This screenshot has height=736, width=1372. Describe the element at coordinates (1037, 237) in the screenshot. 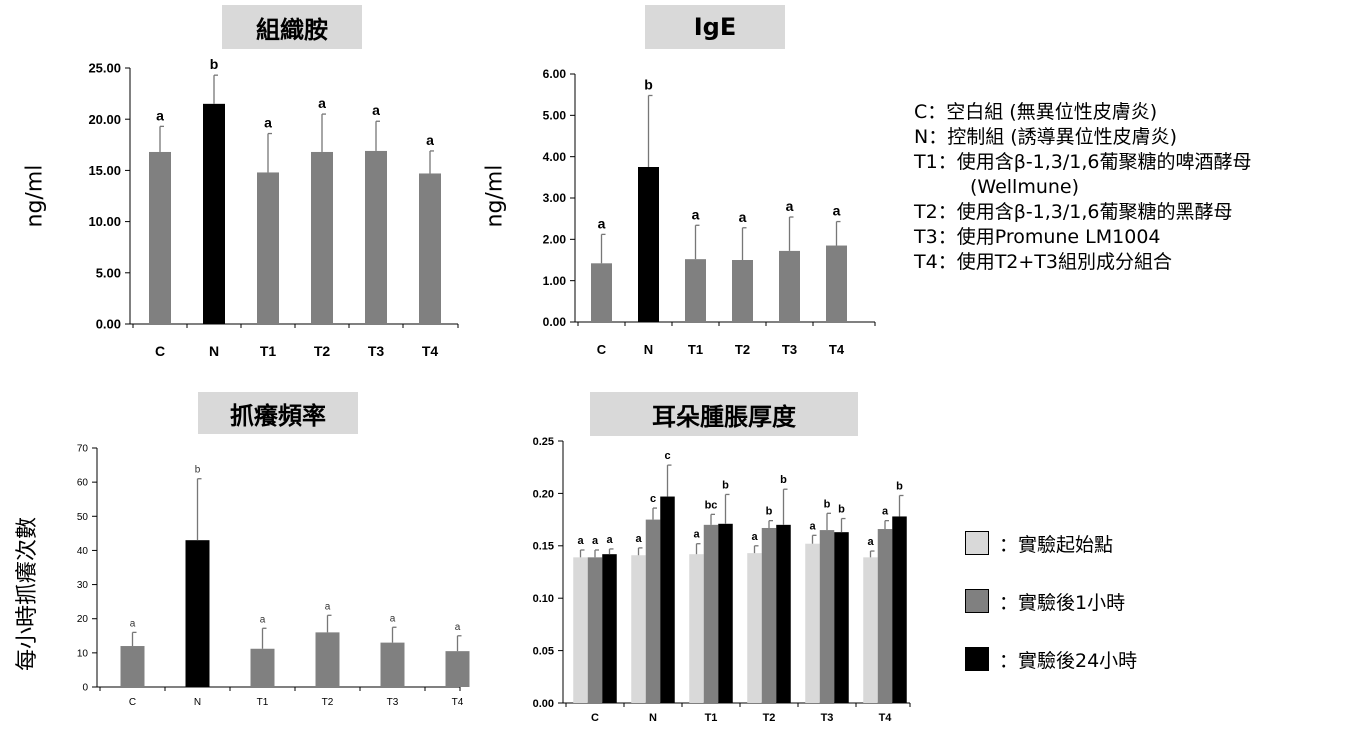

I see `legend-row-t3: T3：使用Promune LM1004` at that location.